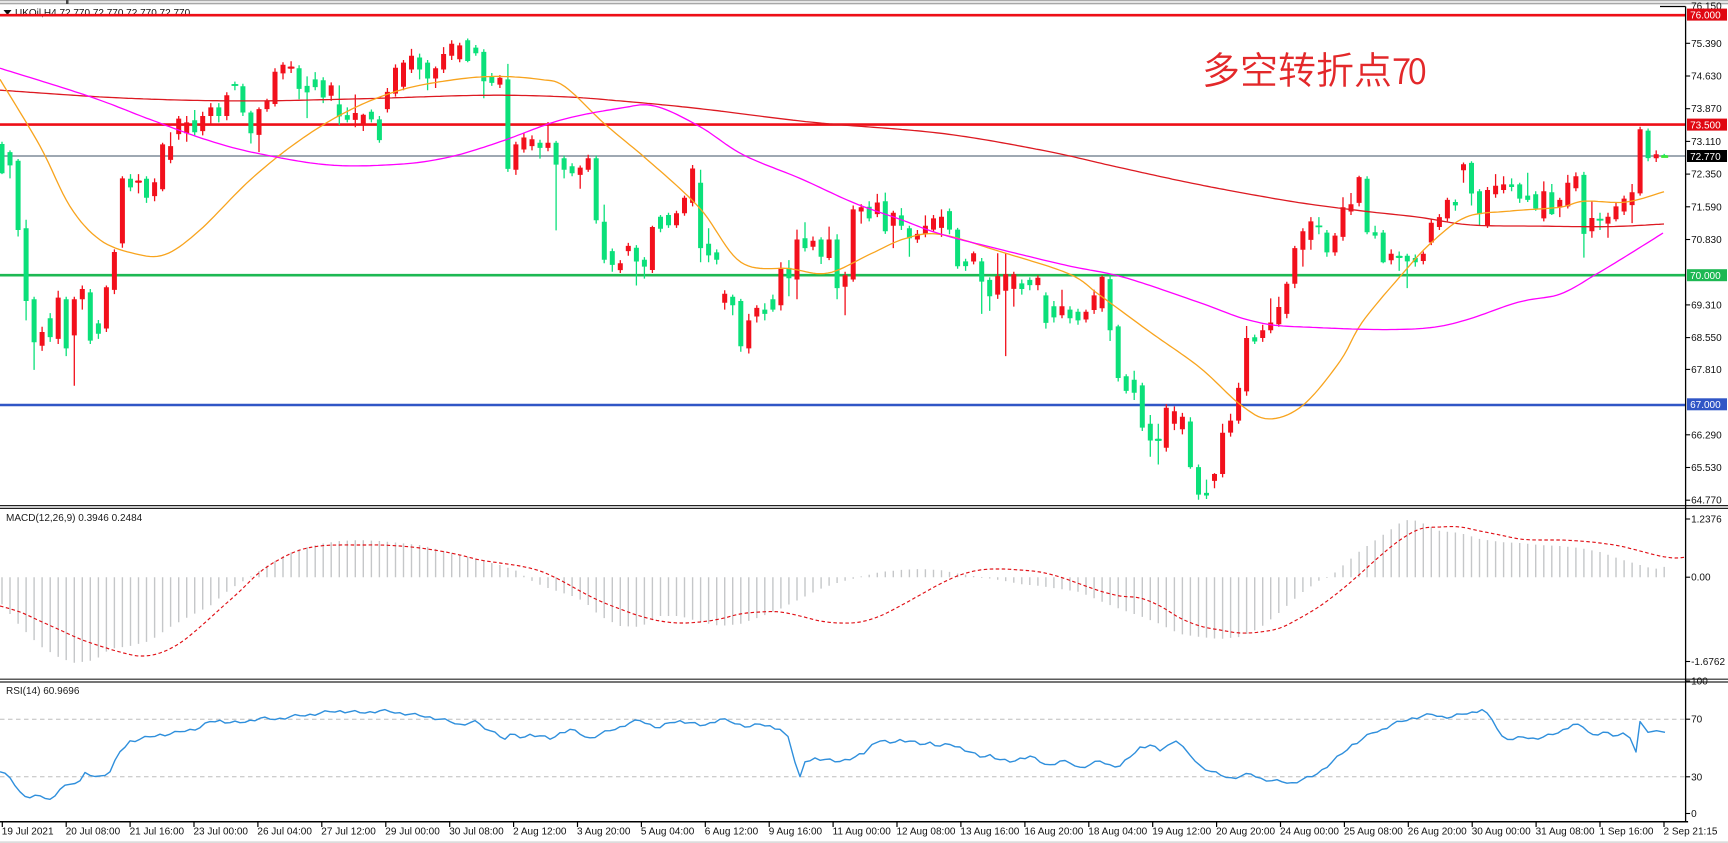 This screenshot has width=1728, height=843. I want to click on svg-text: 30 Jul 08:00, so click(476, 832).